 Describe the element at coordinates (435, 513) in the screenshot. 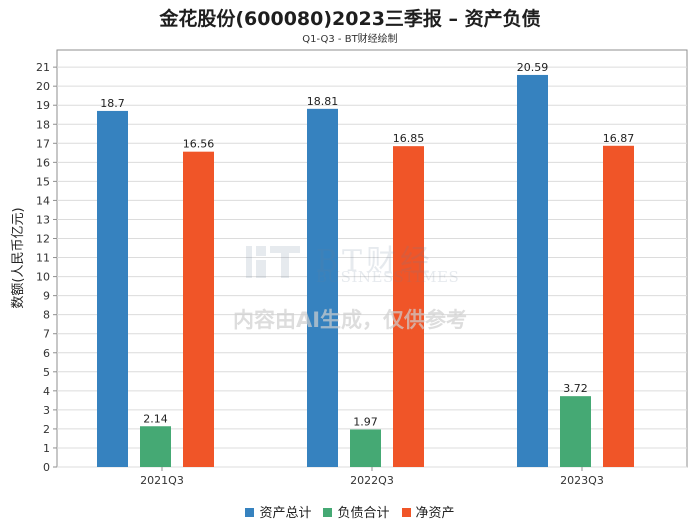

I see `legend-label: 净资产` at that location.